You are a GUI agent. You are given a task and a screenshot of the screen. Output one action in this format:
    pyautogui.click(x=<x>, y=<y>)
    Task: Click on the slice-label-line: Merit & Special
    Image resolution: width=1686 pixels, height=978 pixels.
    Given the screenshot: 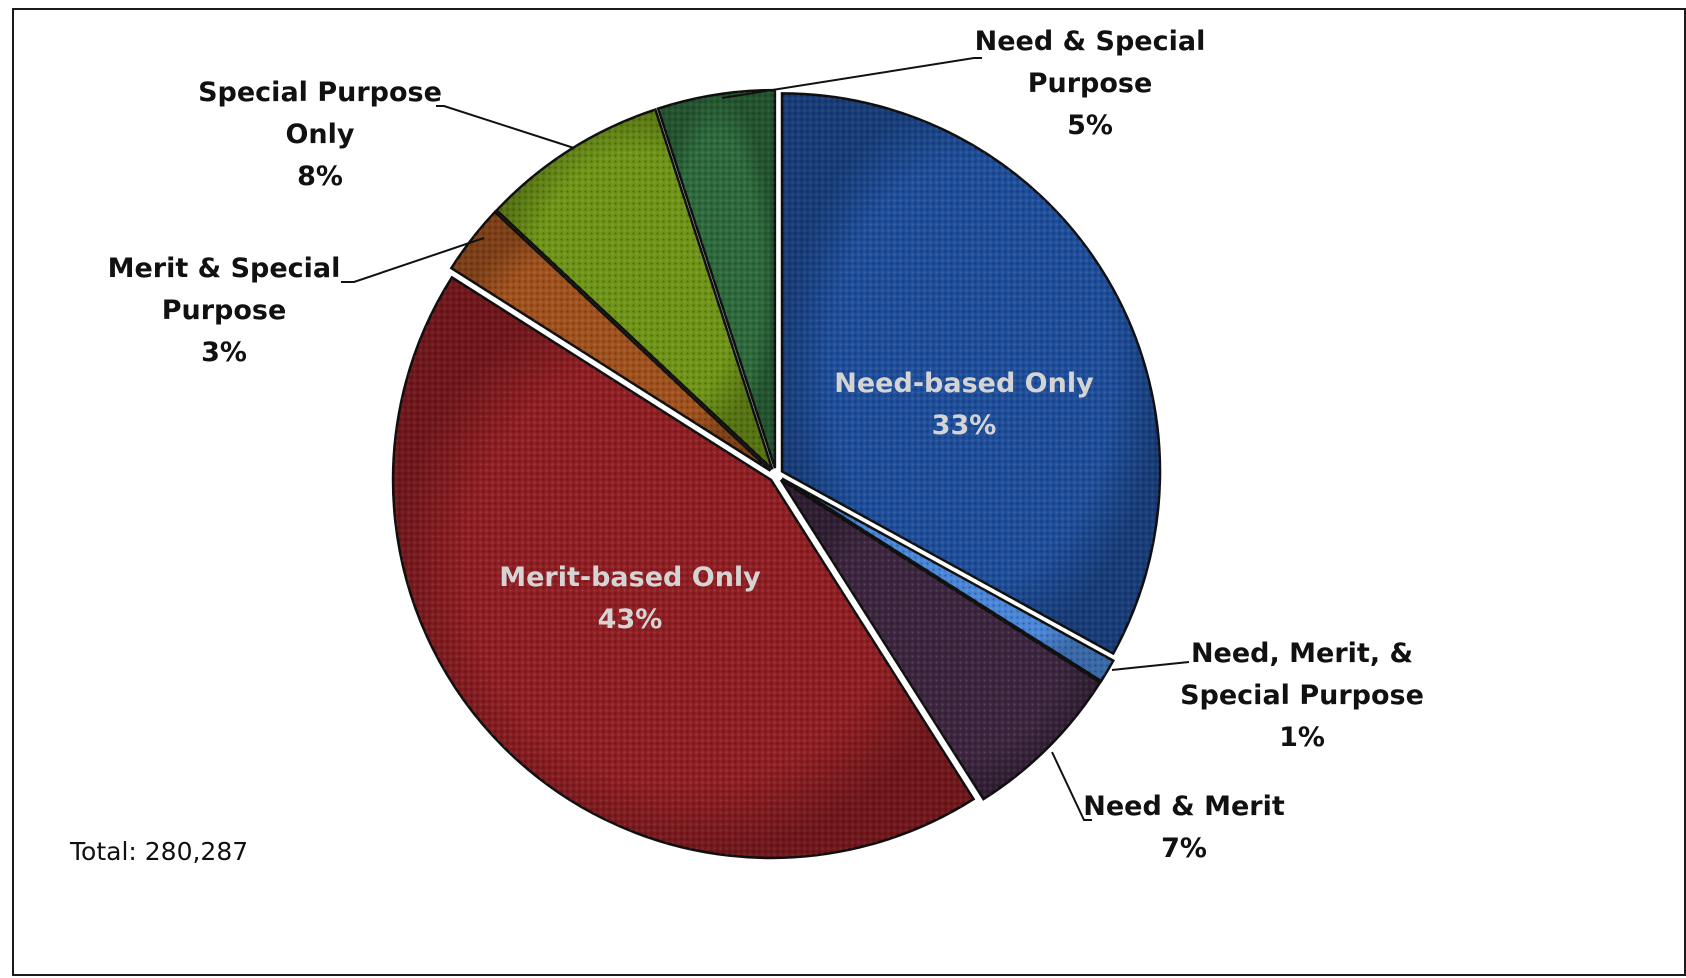 What is the action you would take?
    pyautogui.click(x=224, y=268)
    